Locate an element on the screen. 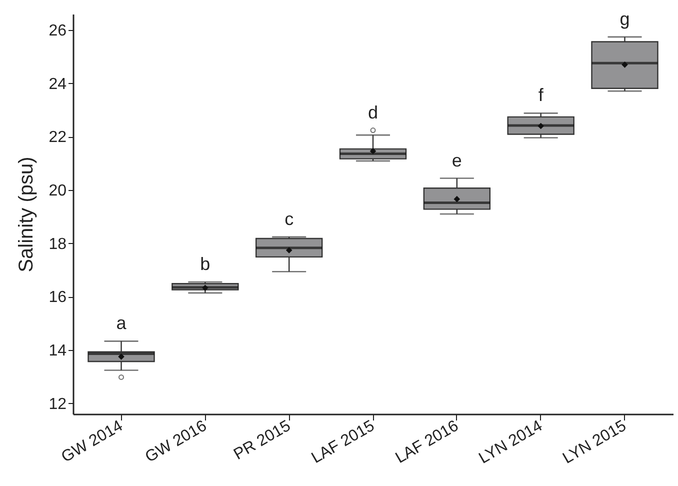  x-tick-label: GW 2016 is located at coordinates (176, 442).